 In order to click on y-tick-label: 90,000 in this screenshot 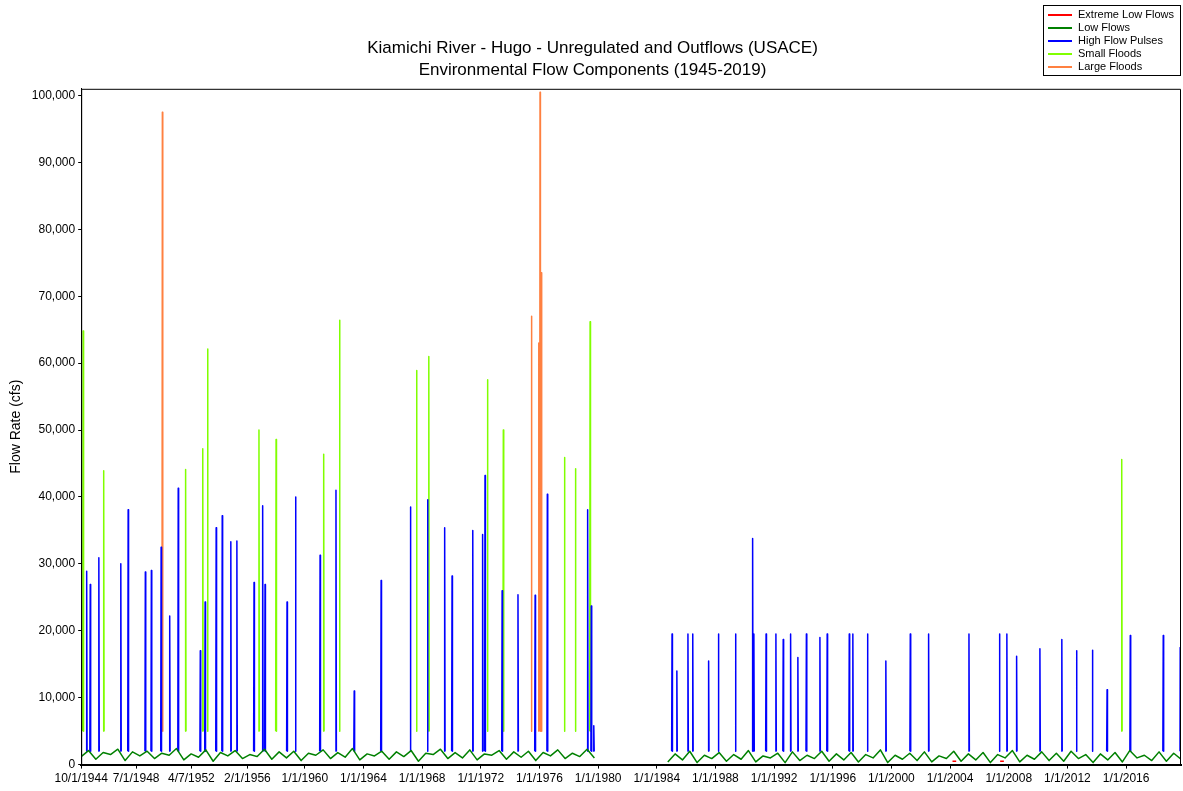, I will do `click(57, 161)`.